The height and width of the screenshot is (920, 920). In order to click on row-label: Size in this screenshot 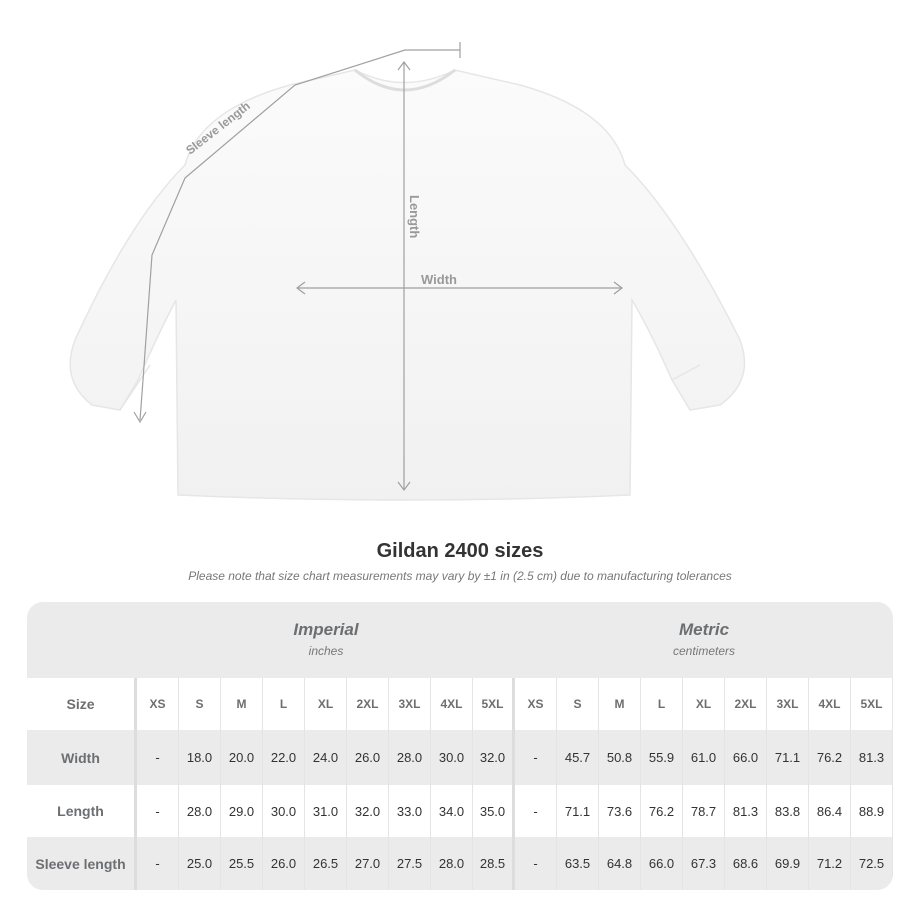, I will do `click(82, 704)`.